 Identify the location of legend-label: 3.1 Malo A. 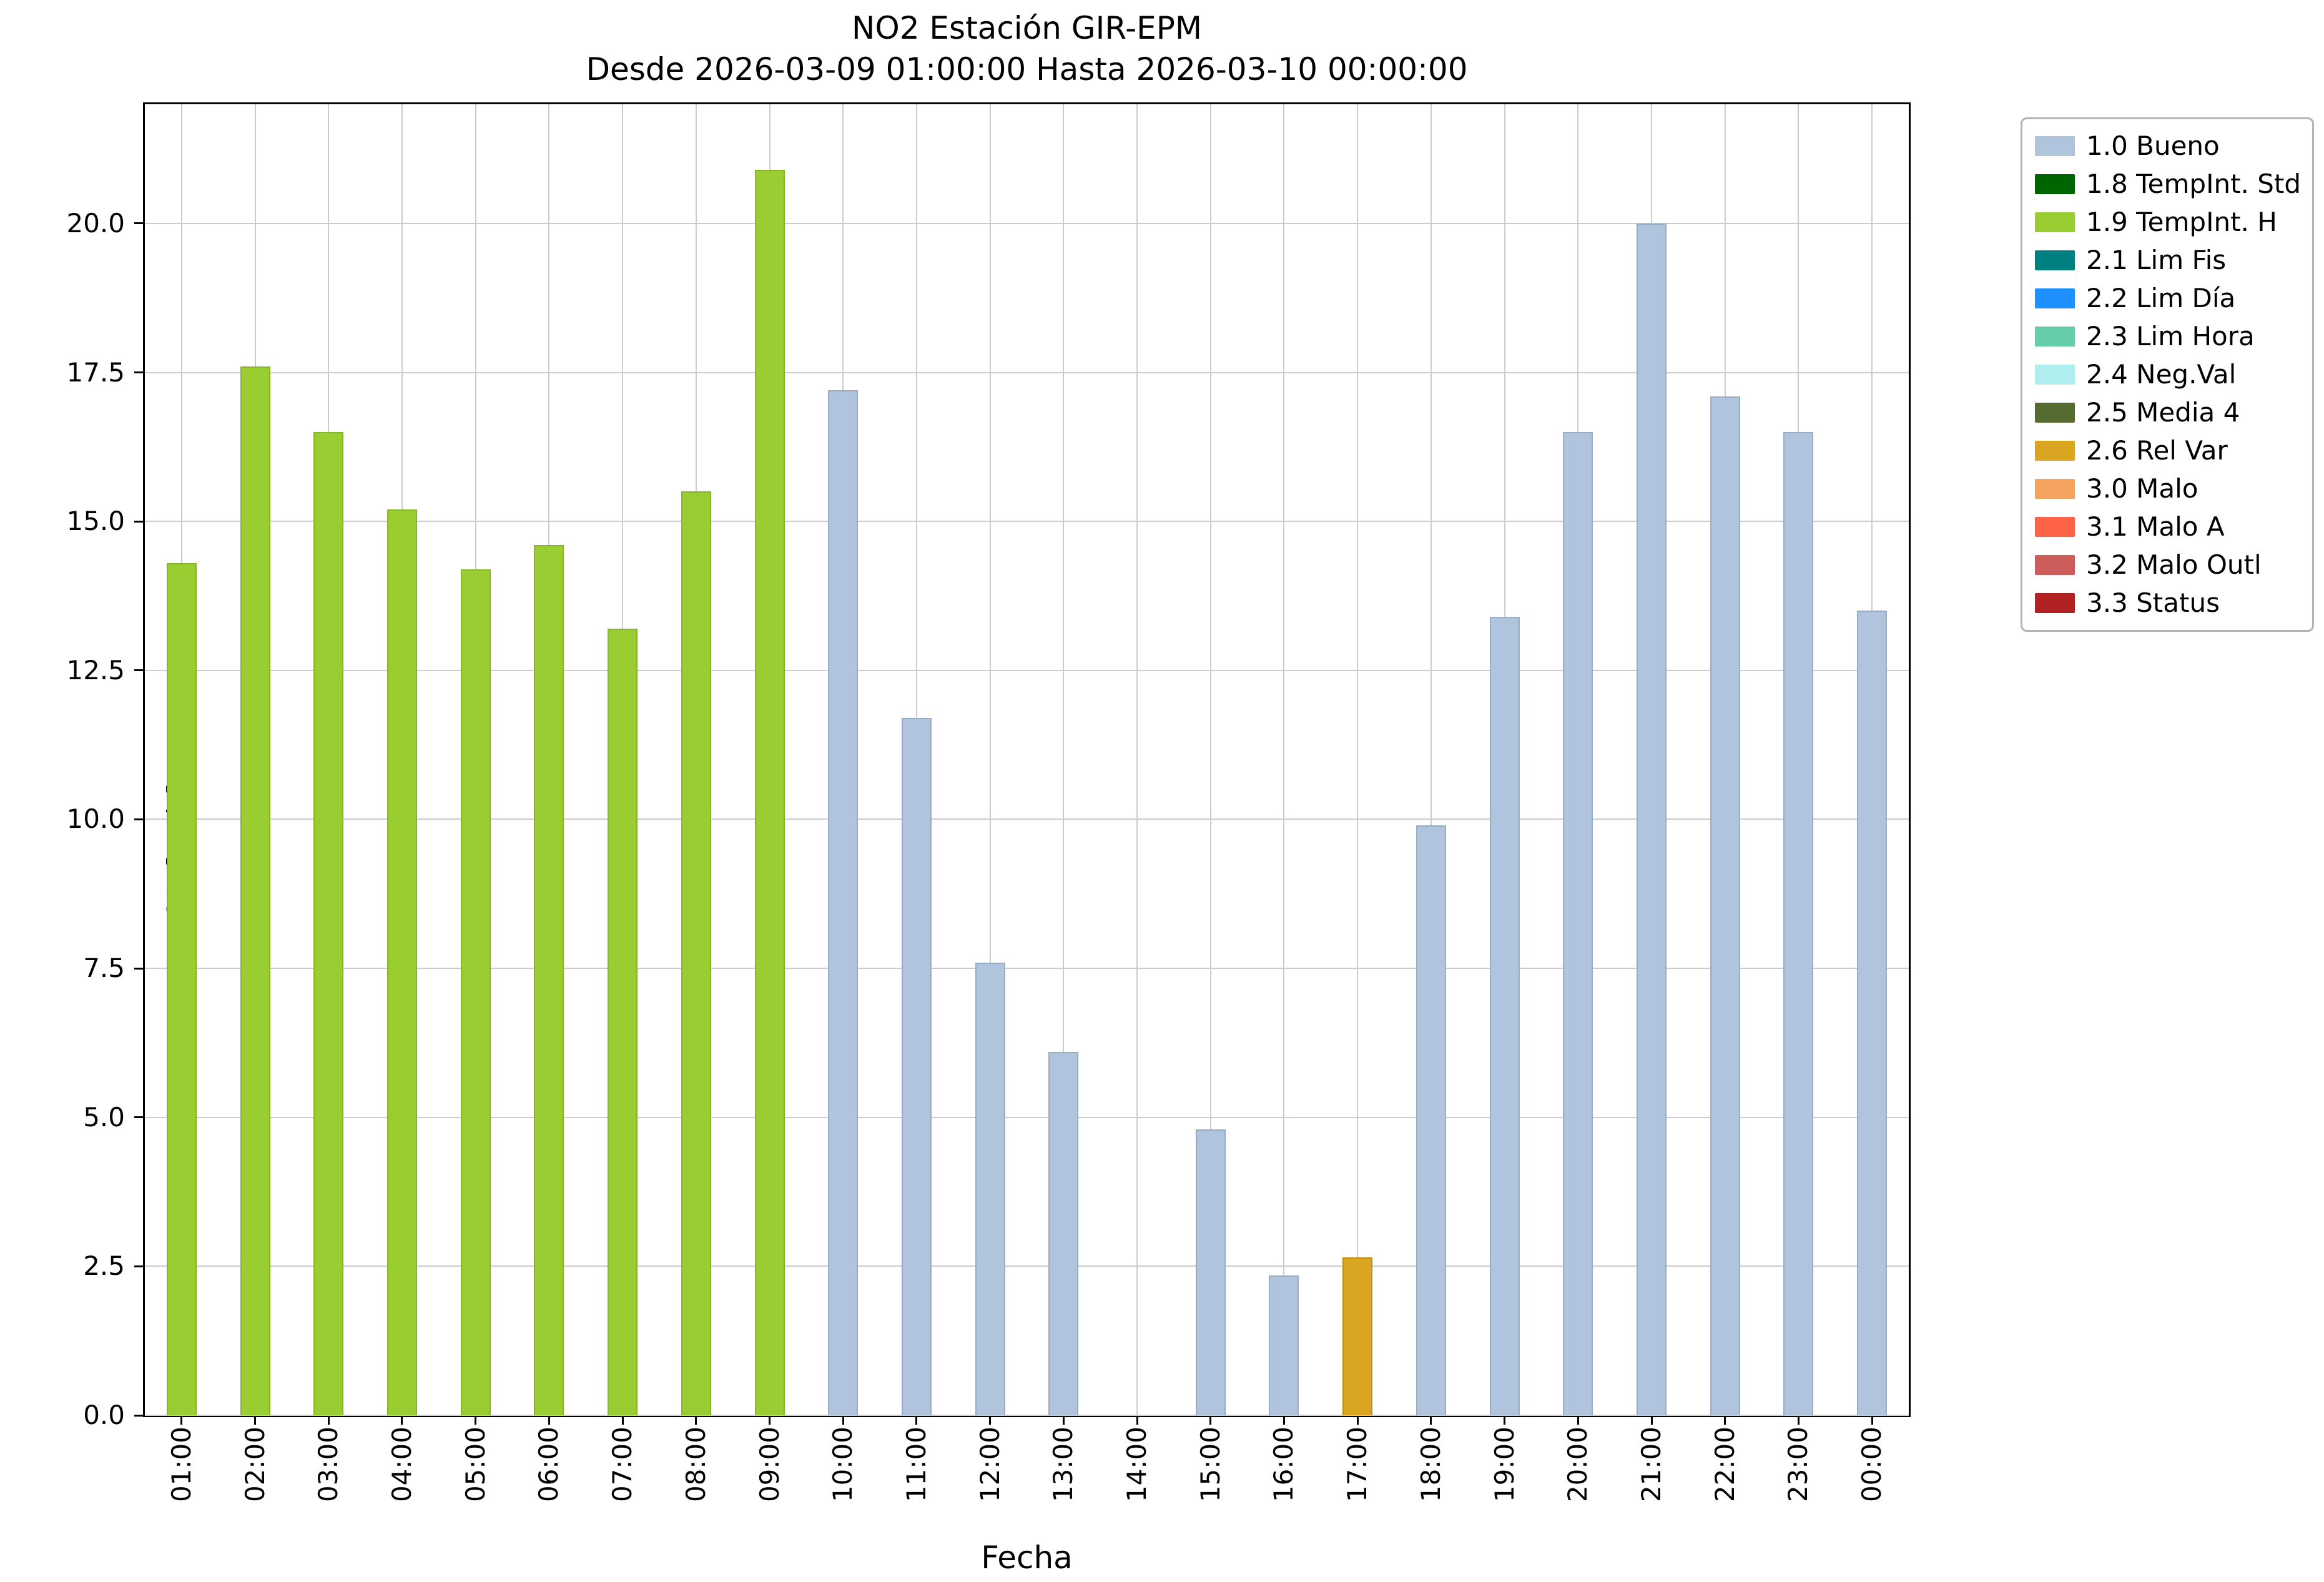
(2155, 526).